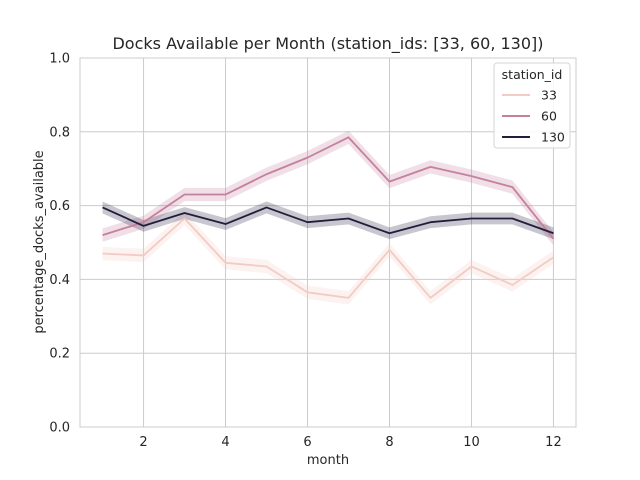 This screenshot has height=480, width=640. Describe the element at coordinates (225, 442) in the screenshot. I see `x-tick-label: 4` at that location.